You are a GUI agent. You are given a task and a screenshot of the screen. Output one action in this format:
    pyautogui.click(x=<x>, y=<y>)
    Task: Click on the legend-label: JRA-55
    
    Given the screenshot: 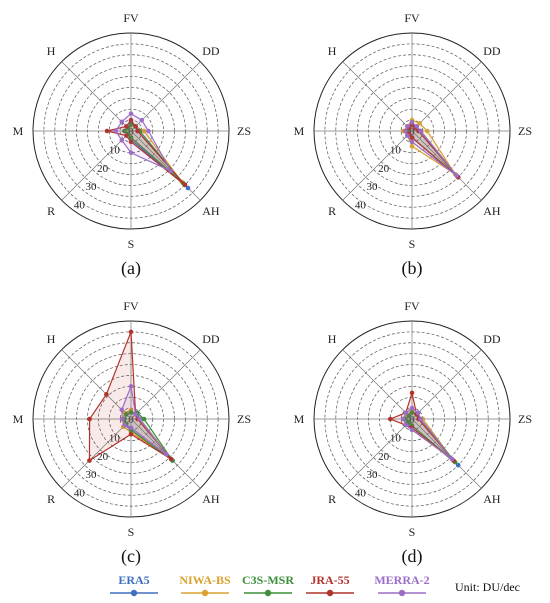 What is the action you would take?
    pyautogui.click(x=329, y=580)
    